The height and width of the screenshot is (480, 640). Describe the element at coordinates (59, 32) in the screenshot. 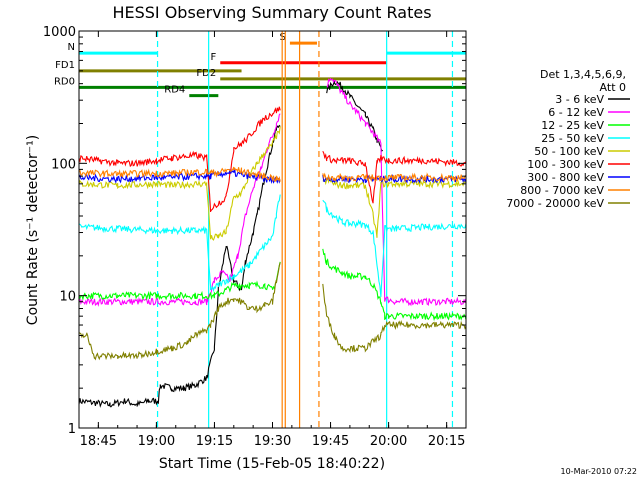

I see `y-tick-label-3: 1000` at that location.